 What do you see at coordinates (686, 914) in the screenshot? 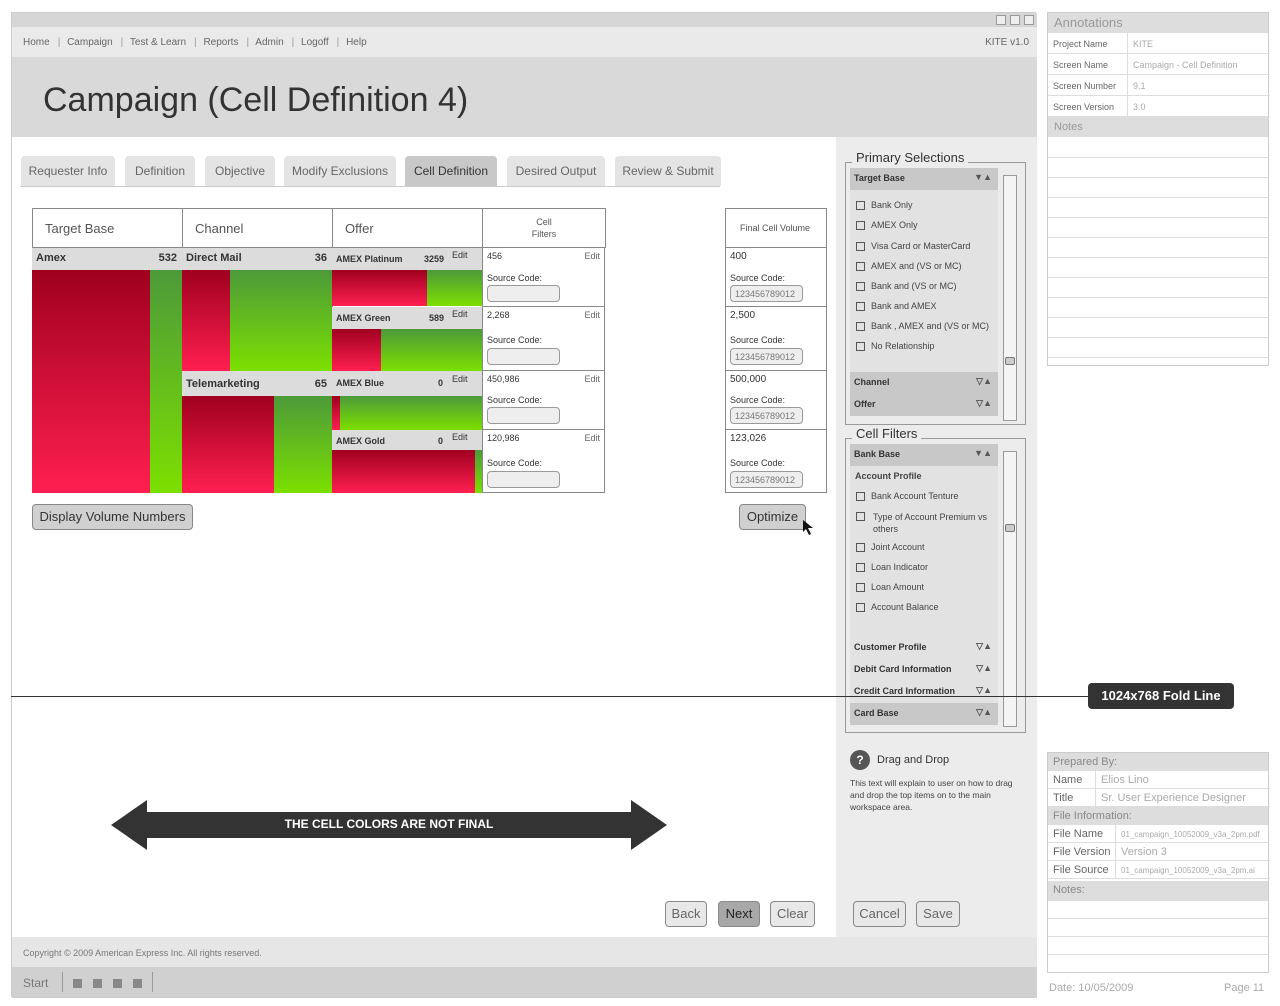
I see `back-button: Back` at bounding box center [686, 914].